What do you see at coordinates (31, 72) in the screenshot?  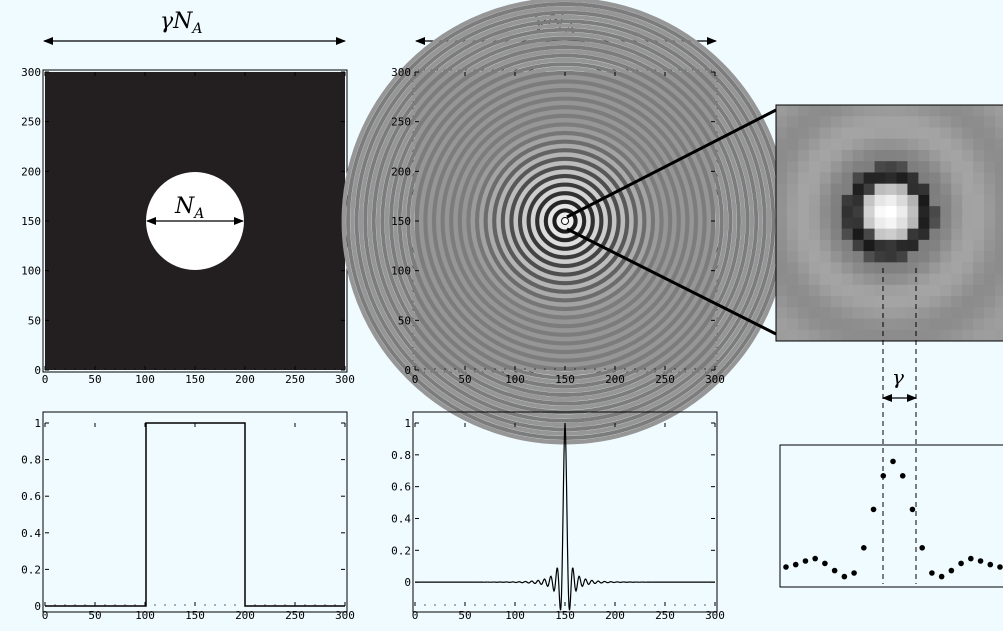 I see `y-tick-label: 300` at bounding box center [31, 72].